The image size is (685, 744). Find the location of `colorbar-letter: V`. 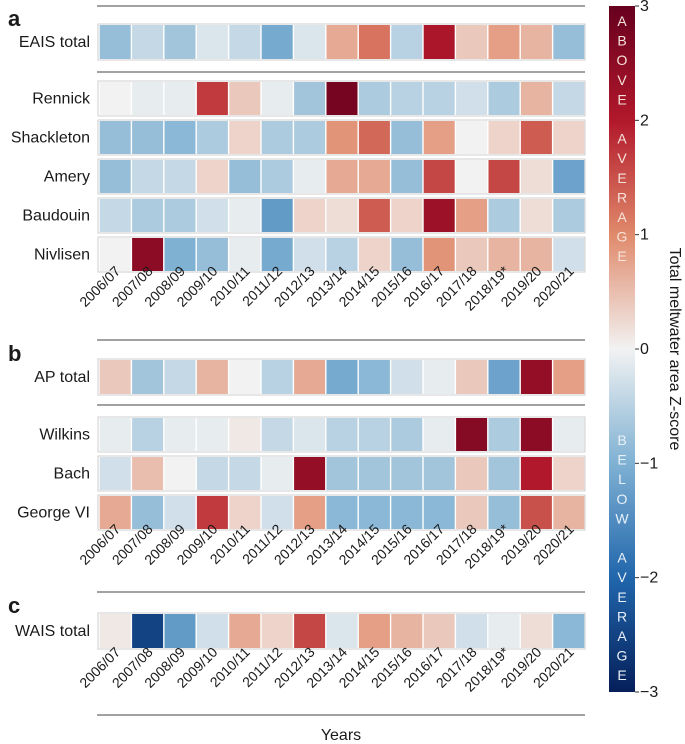

colorbar-letter: V is located at coordinates (622, 80).